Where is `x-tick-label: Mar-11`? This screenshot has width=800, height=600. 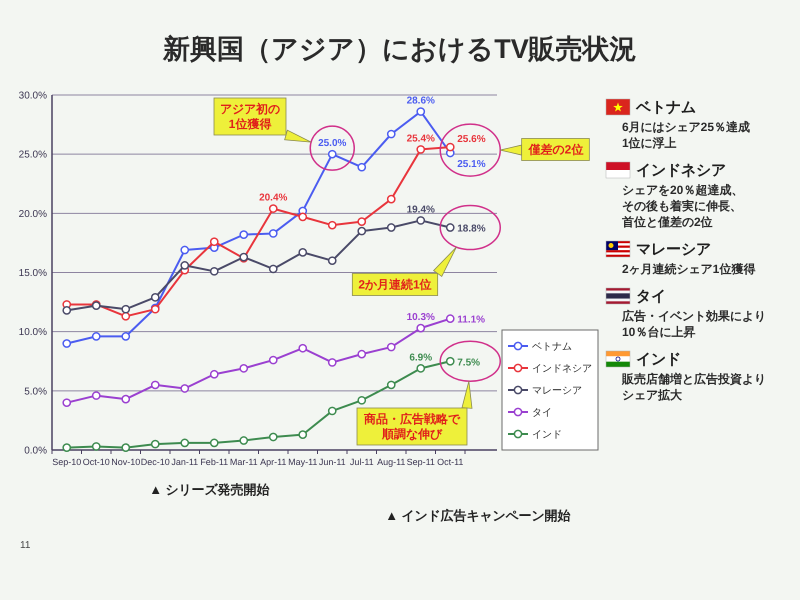
x-tick-label: Mar-11 is located at coordinates (244, 462).